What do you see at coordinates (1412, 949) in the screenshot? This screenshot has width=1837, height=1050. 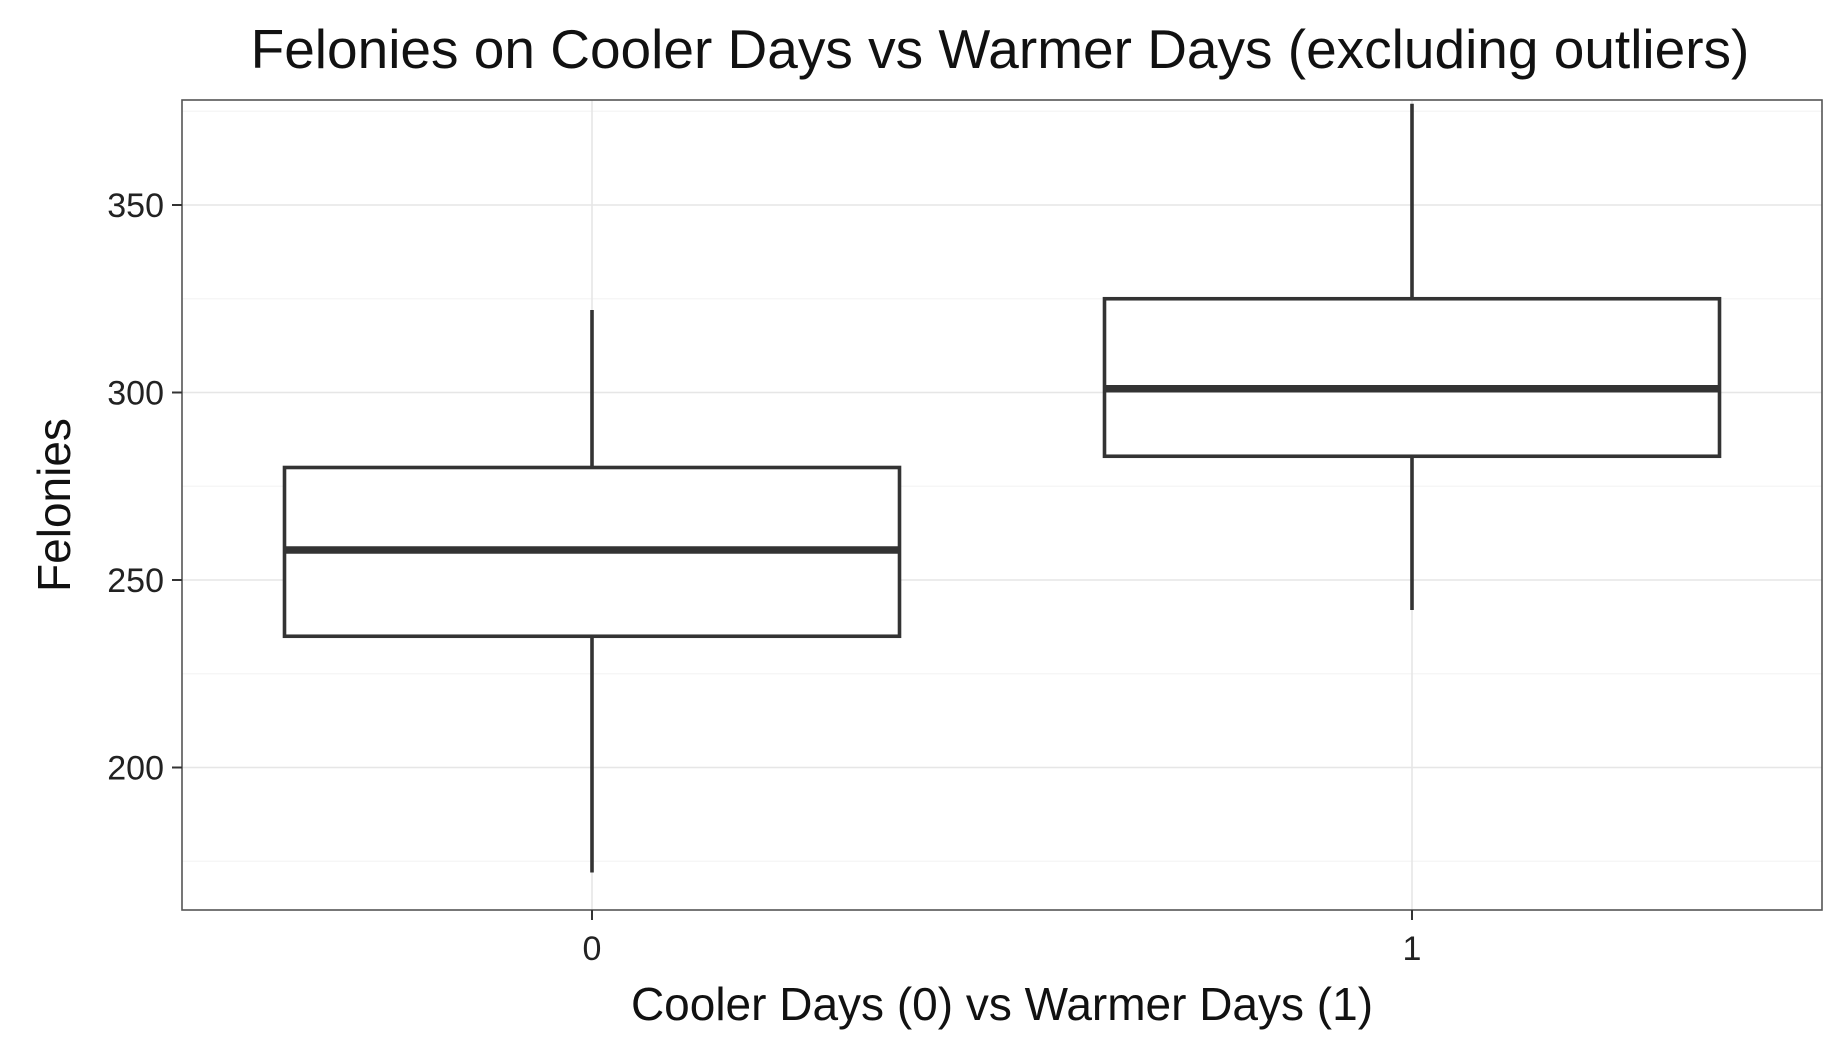 I see `x-tick-label: 1` at bounding box center [1412, 949].